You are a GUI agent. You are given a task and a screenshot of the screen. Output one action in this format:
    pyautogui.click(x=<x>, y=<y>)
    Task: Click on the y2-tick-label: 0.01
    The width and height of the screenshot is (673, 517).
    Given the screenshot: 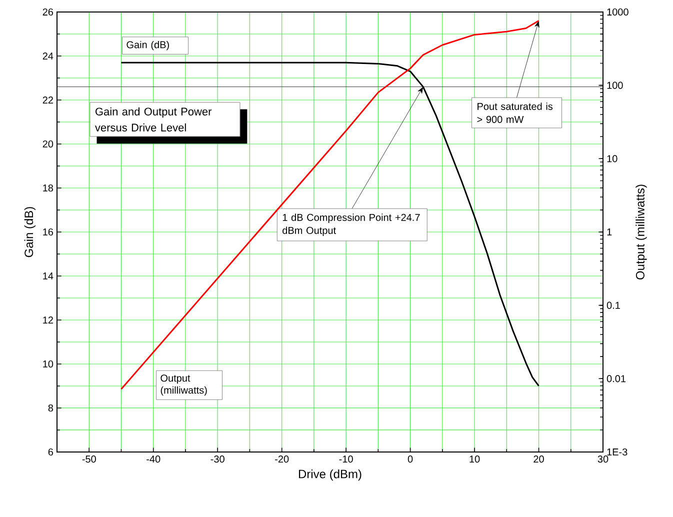 What is the action you would take?
    pyautogui.click(x=616, y=378)
    